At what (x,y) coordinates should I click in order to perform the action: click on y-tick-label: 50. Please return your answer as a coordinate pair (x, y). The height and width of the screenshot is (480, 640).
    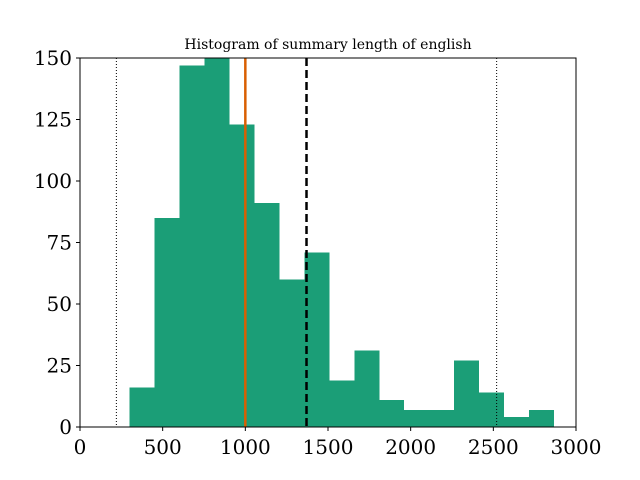
    Looking at the image, I should click on (59, 304).